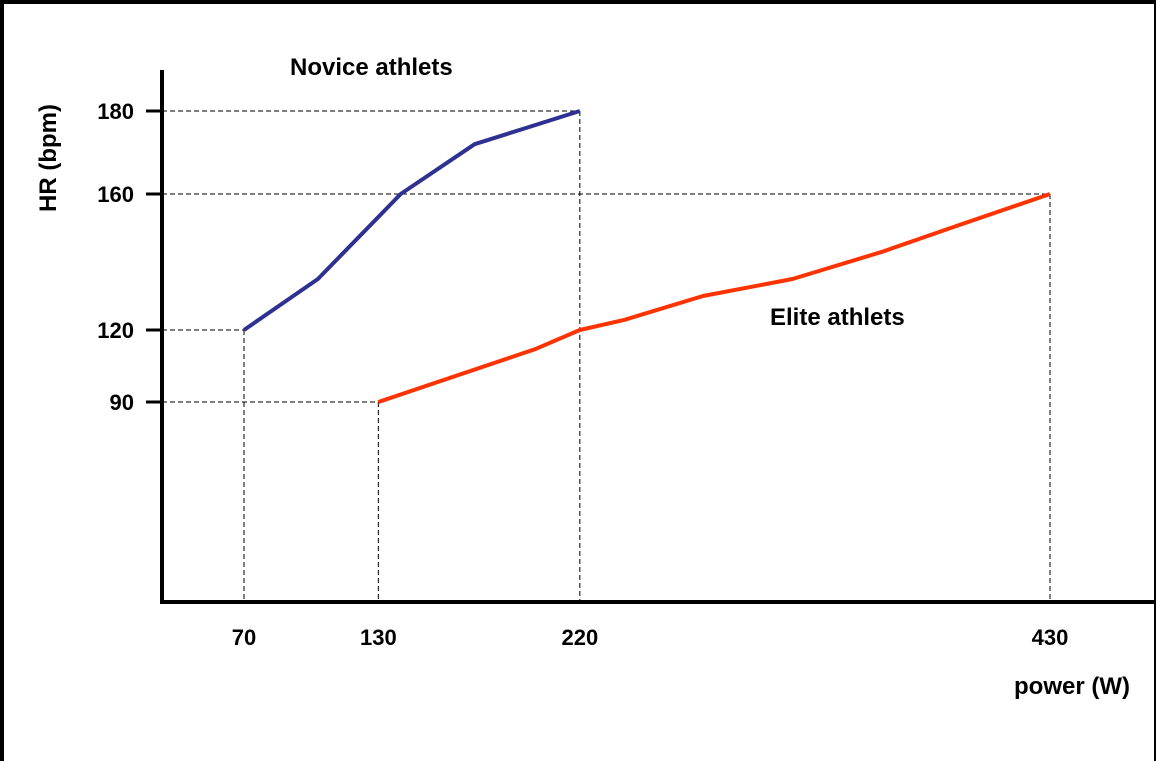  I want to click on y-tick-label: 180, so click(115, 111).